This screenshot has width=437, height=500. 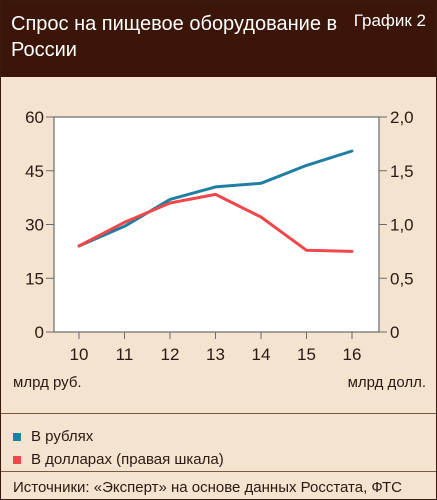 What do you see at coordinates (306, 354) in the screenshot?
I see `x-tick-label: 15` at bounding box center [306, 354].